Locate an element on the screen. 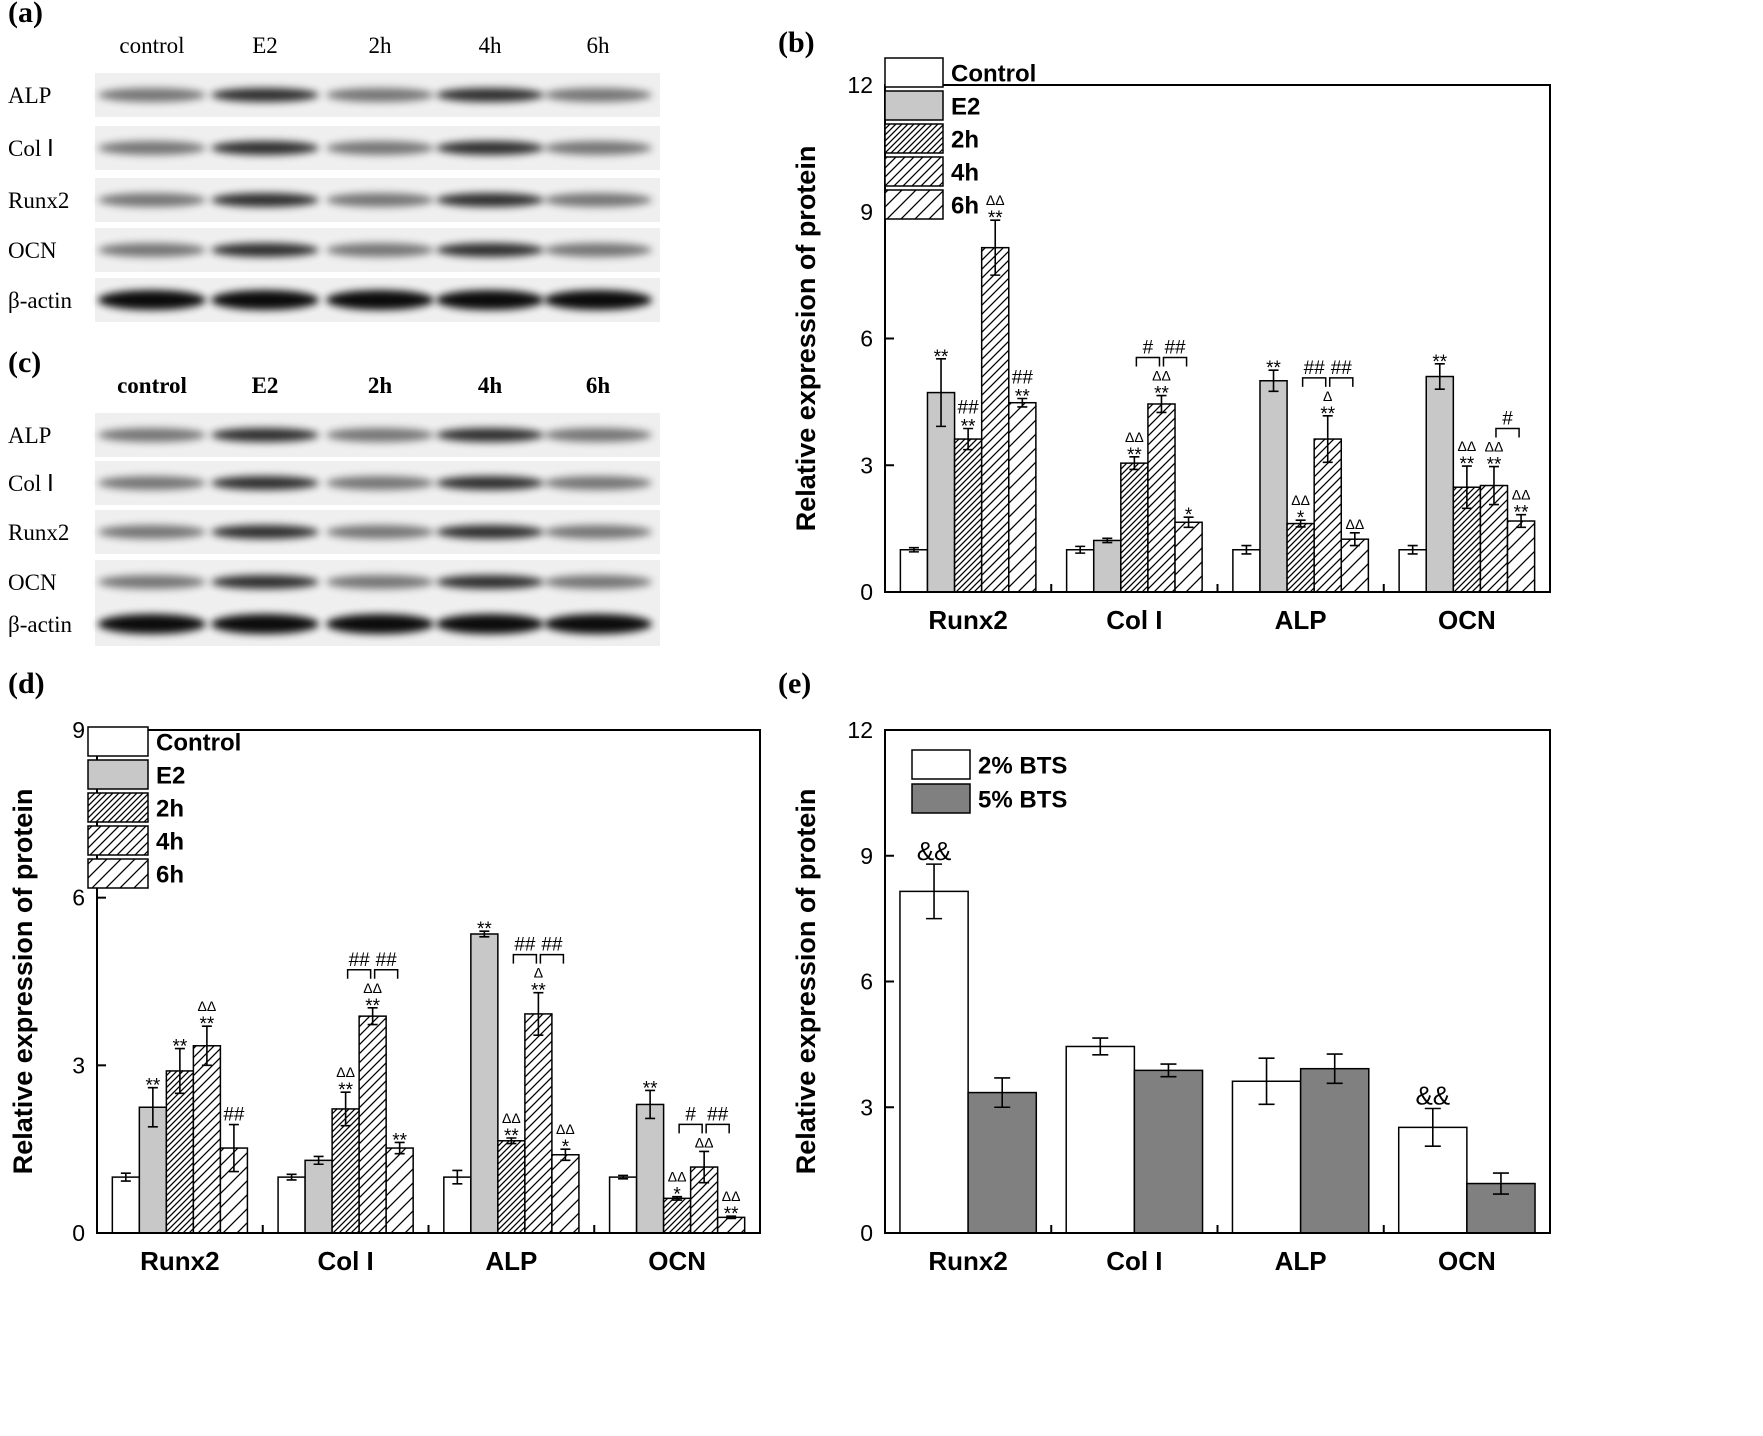  plot-frame is located at coordinates (1217, 338).